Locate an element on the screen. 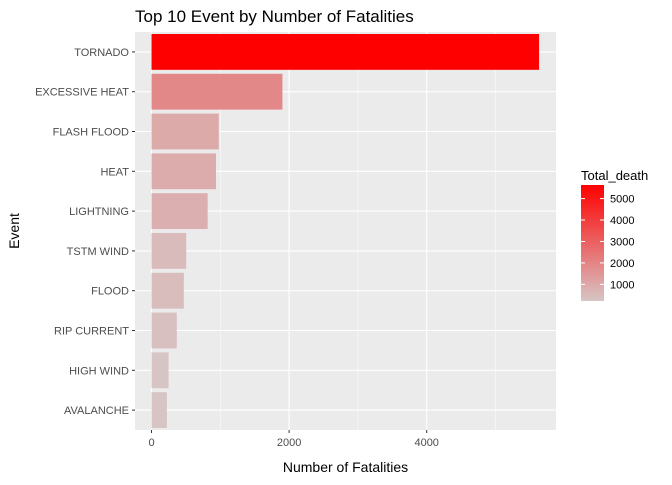 This screenshot has height=485, width=672. legend-ticks: 1000 2000 3000 4000 5000 is located at coordinates (607, 242).